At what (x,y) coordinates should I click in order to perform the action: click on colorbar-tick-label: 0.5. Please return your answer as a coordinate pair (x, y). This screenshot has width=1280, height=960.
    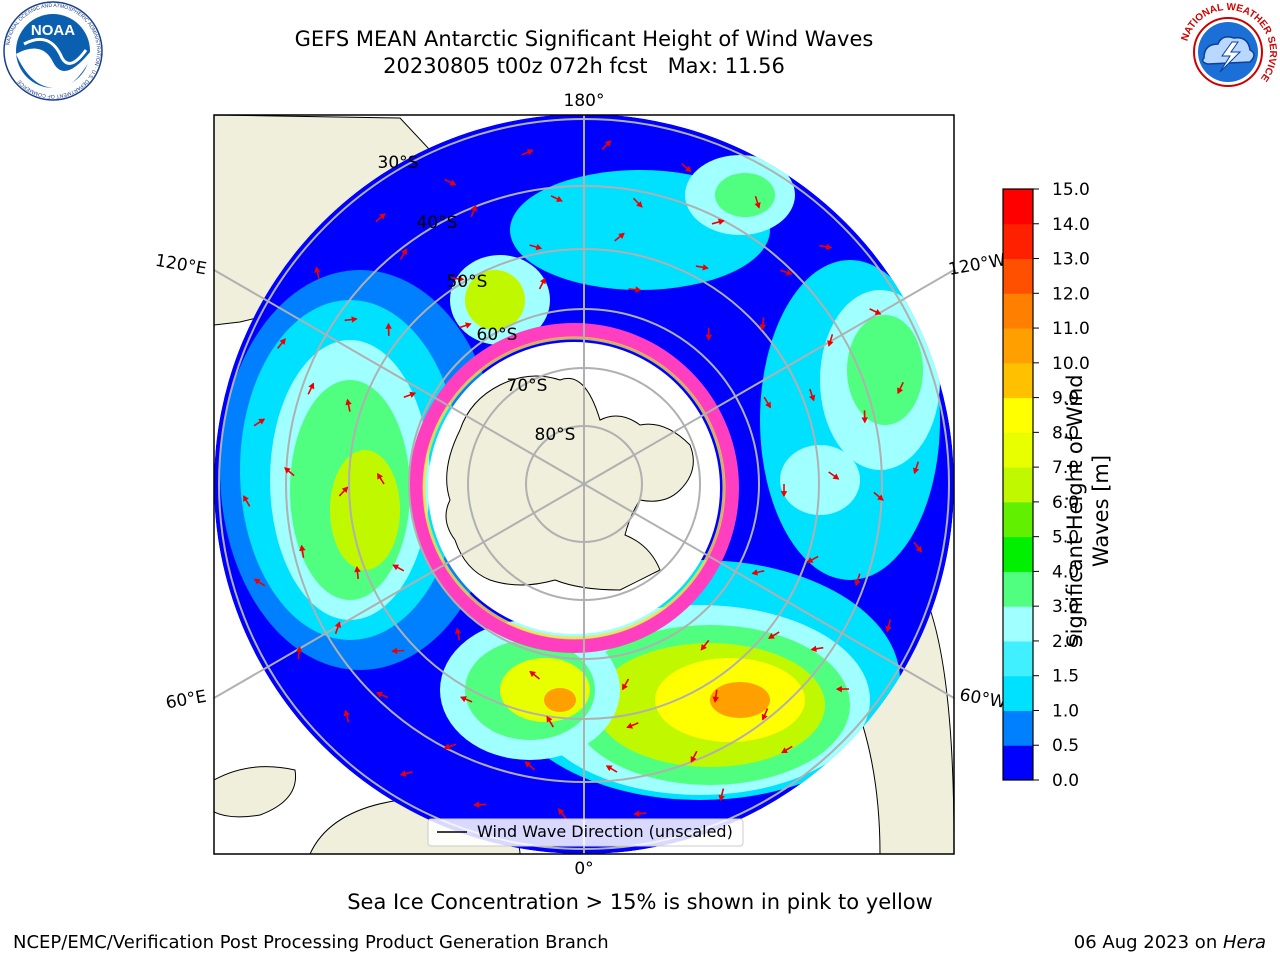
    Looking at the image, I should click on (1065, 746).